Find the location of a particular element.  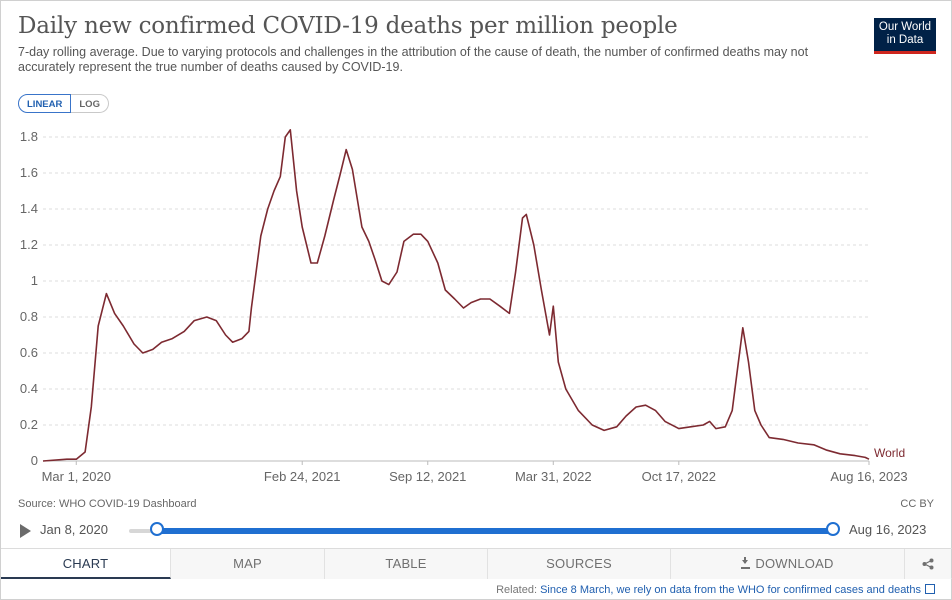

timeline-track-rest is located at coordinates (144, 531).